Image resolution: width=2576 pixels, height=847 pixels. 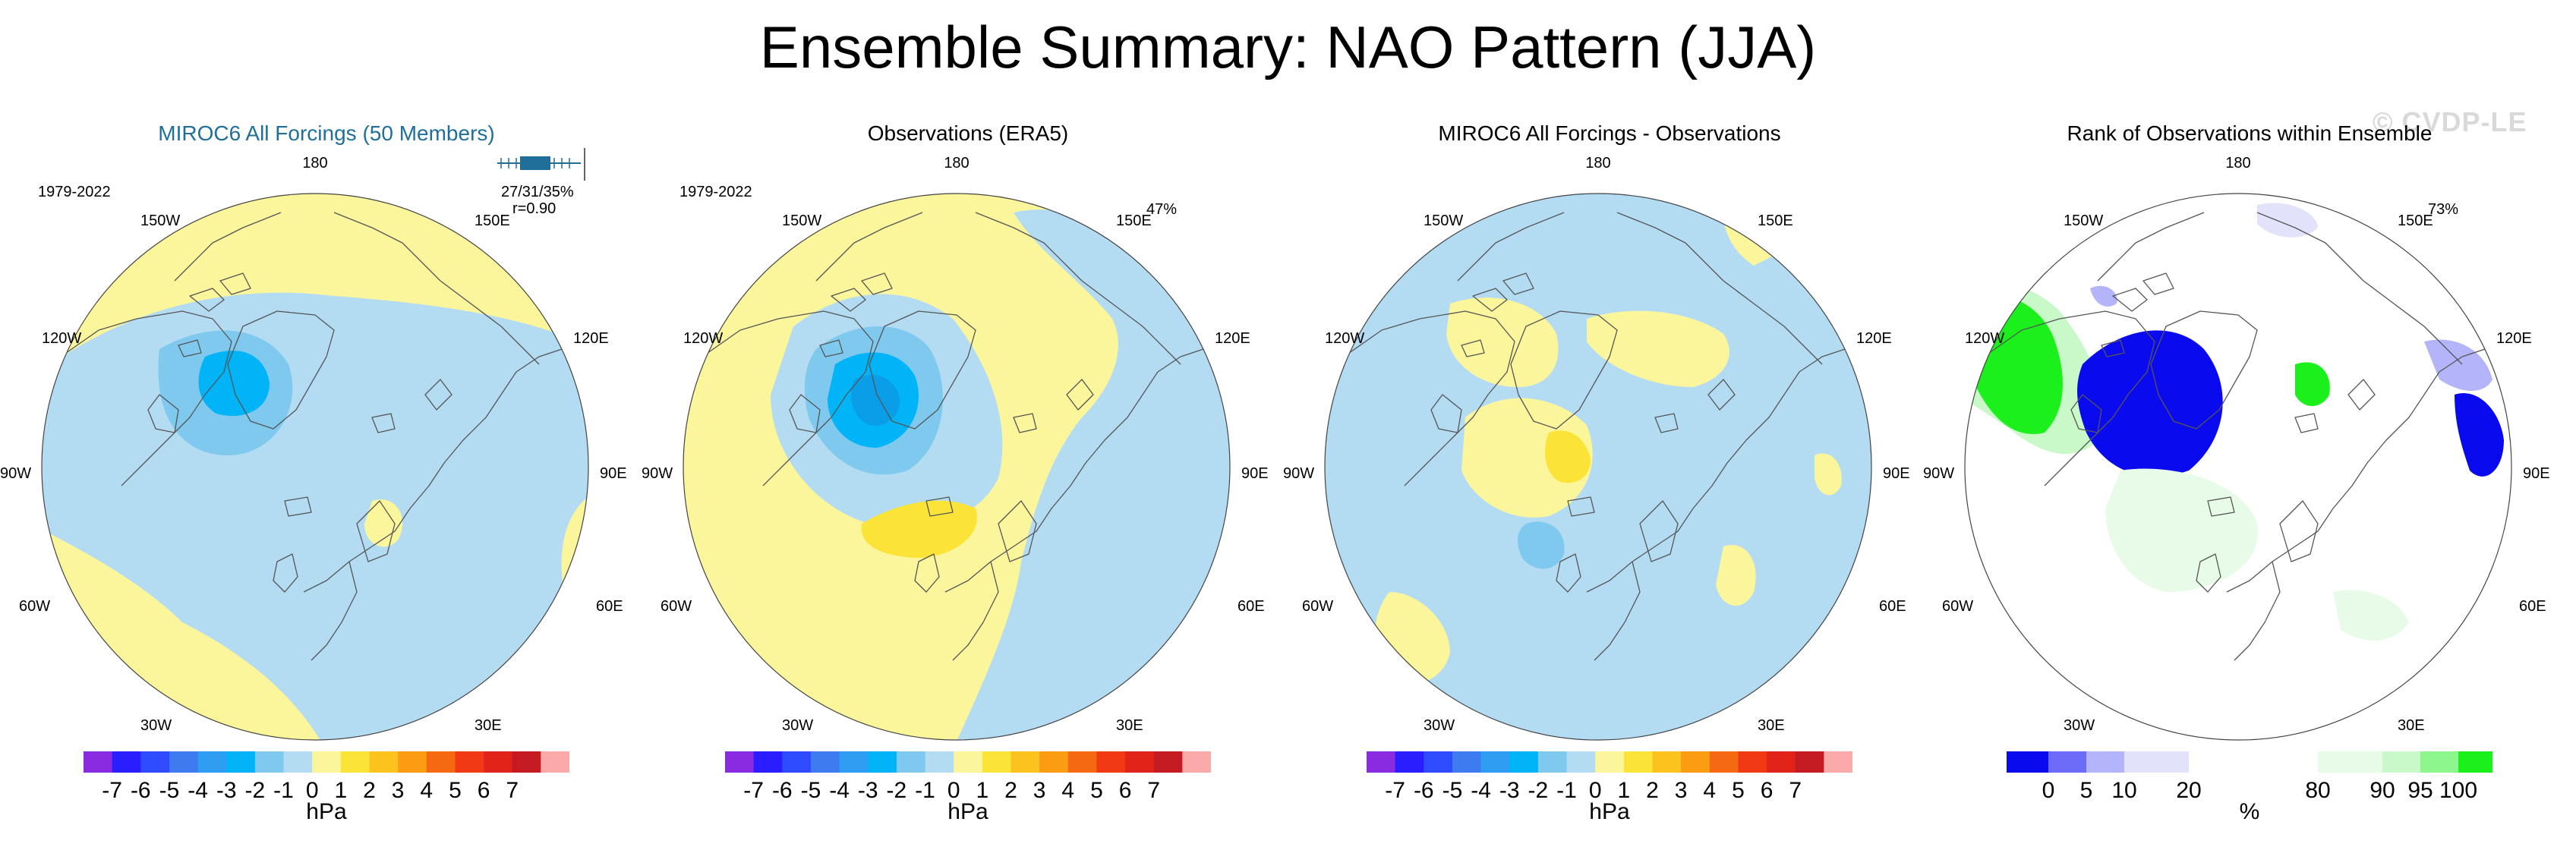 I want to click on panel-title: MIROC6 All Forcings (50 Members), so click(x=326, y=133).